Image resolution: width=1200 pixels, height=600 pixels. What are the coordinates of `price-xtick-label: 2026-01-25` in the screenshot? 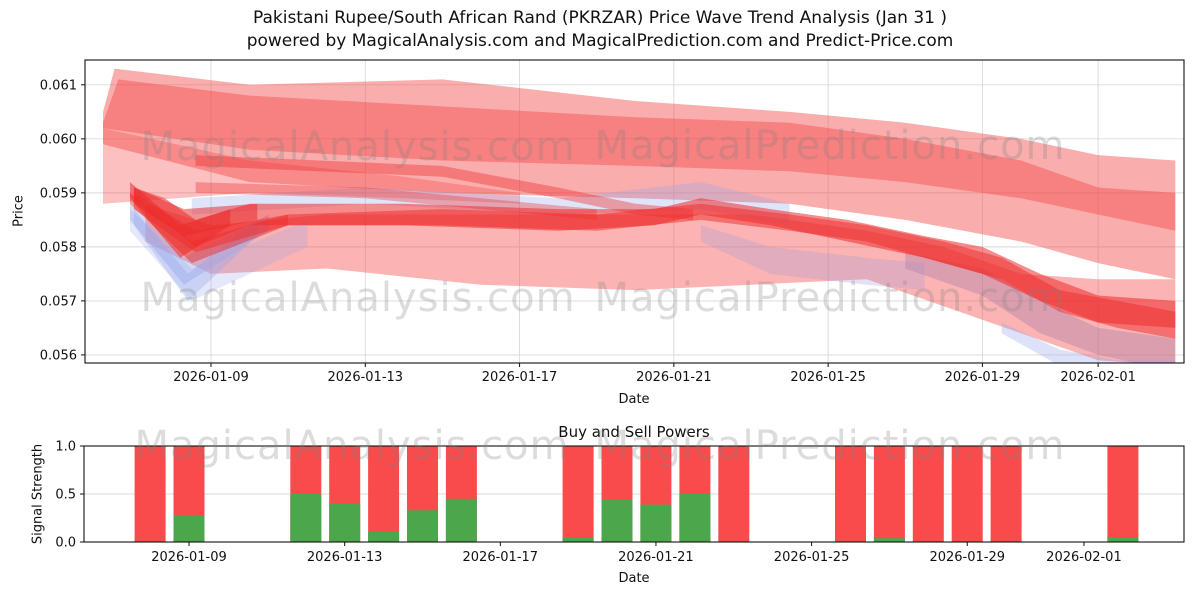 It's located at (828, 377).